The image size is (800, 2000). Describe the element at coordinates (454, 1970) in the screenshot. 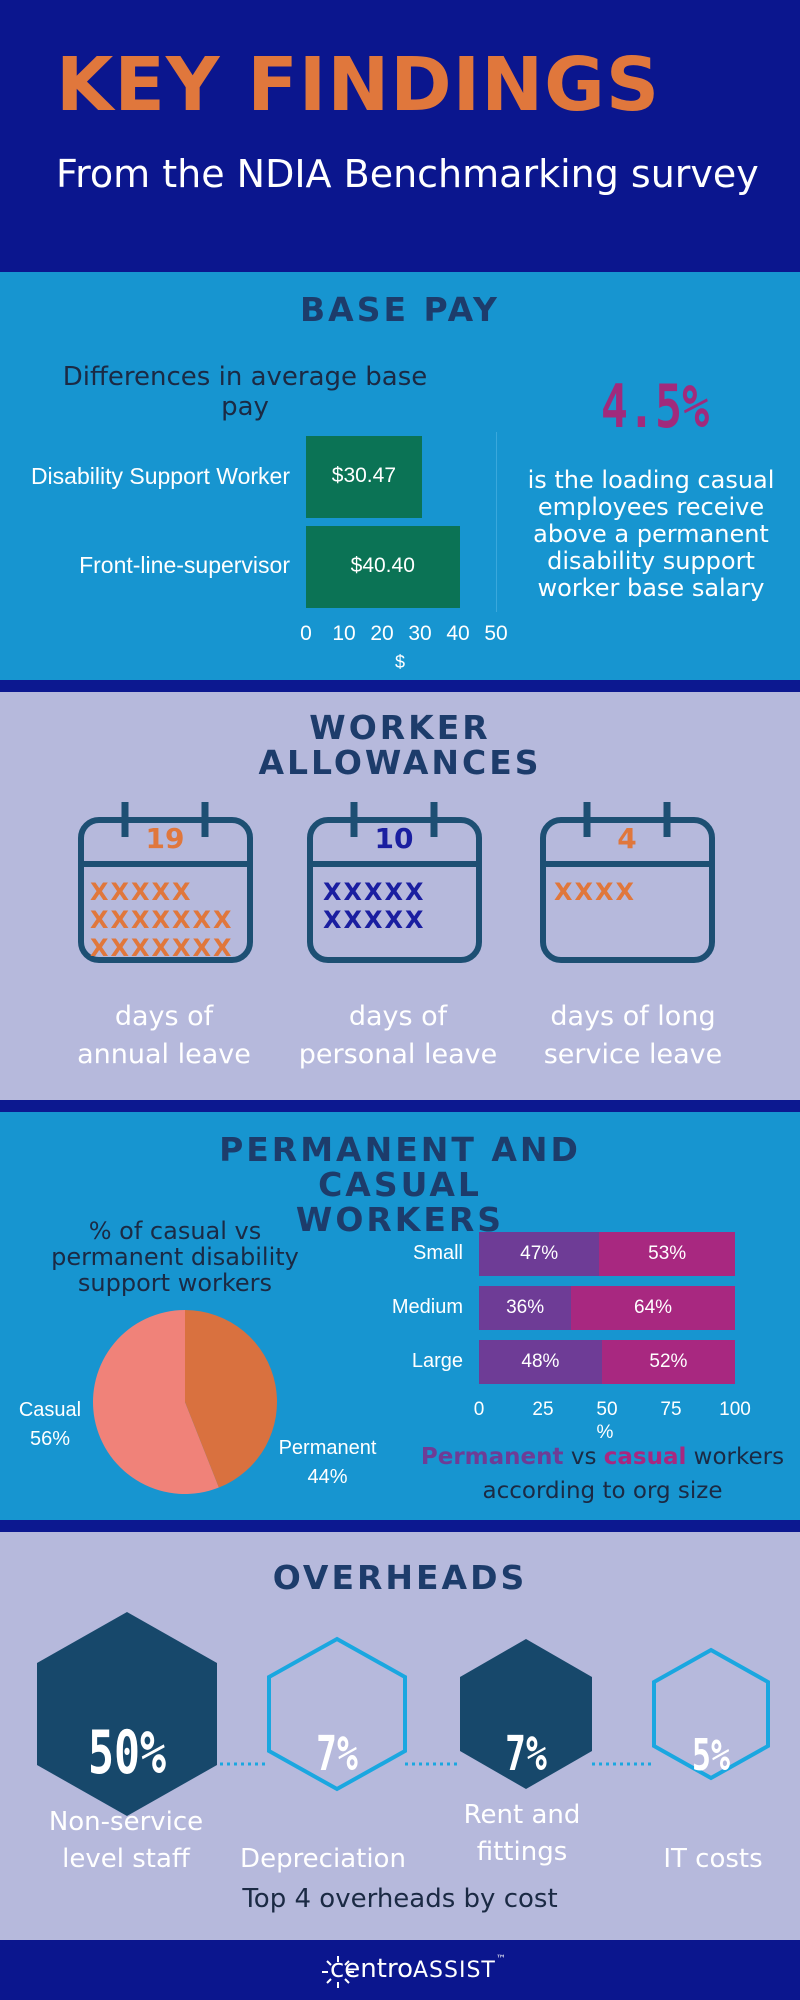

I see `logo-secondary: ASSIST` at that location.